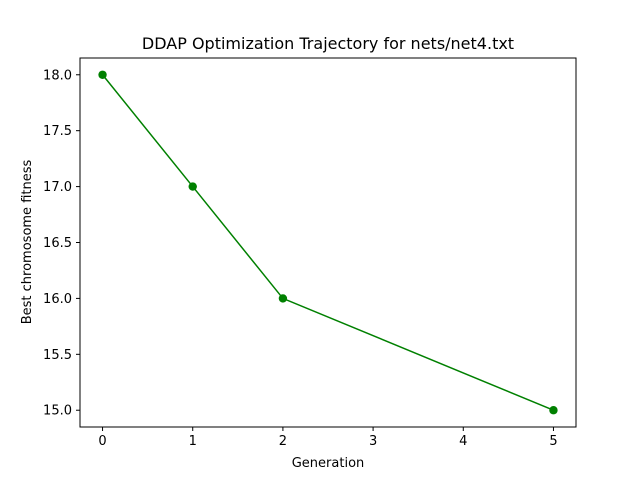 The width and height of the screenshot is (640, 480). Describe the element at coordinates (193, 441) in the screenshot. I see `x-tick-label: 1` at that location.